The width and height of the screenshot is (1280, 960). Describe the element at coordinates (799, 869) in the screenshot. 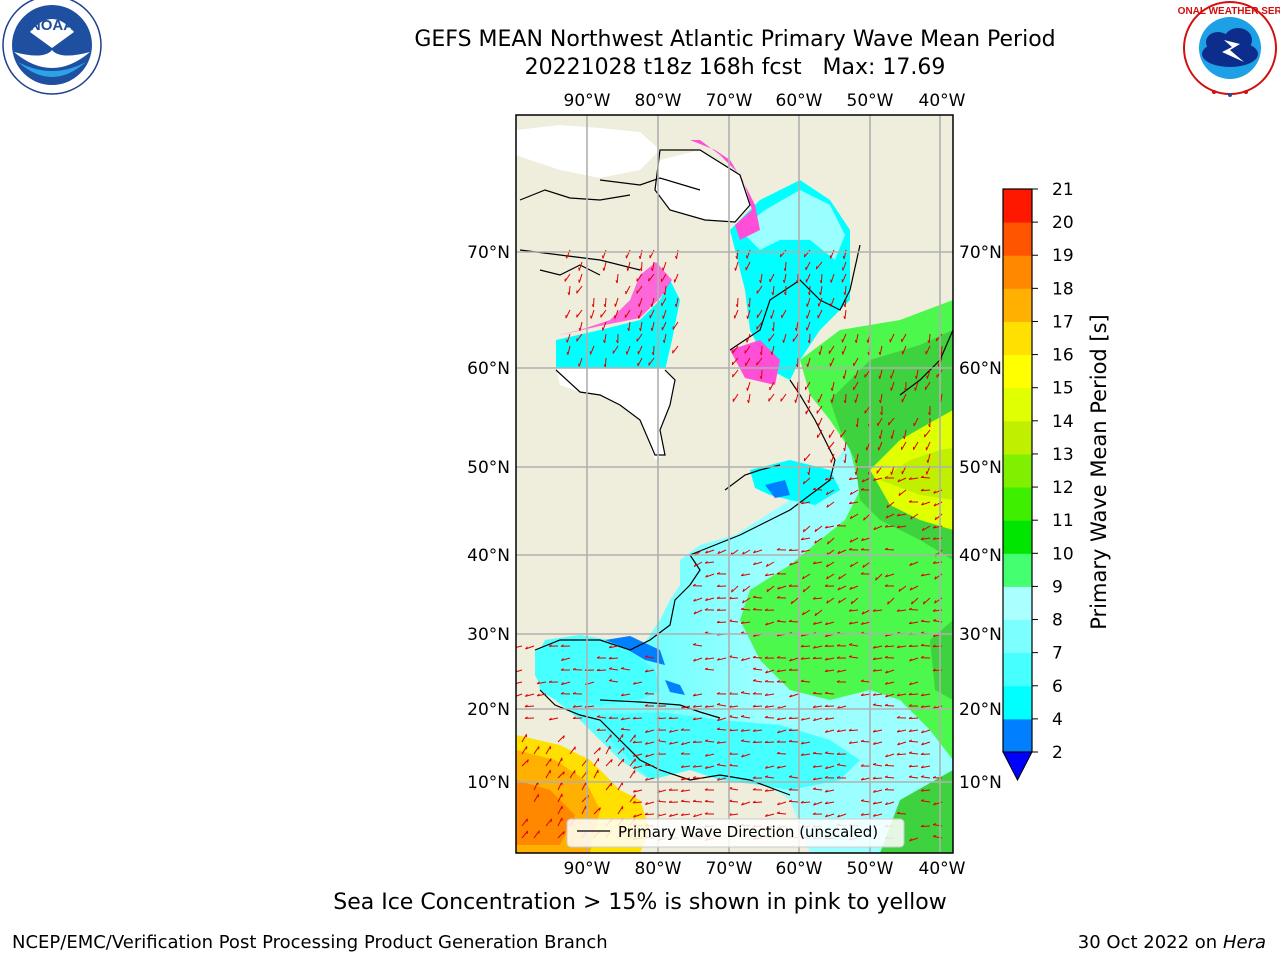

I see `svg-text: 60°W` at that location.